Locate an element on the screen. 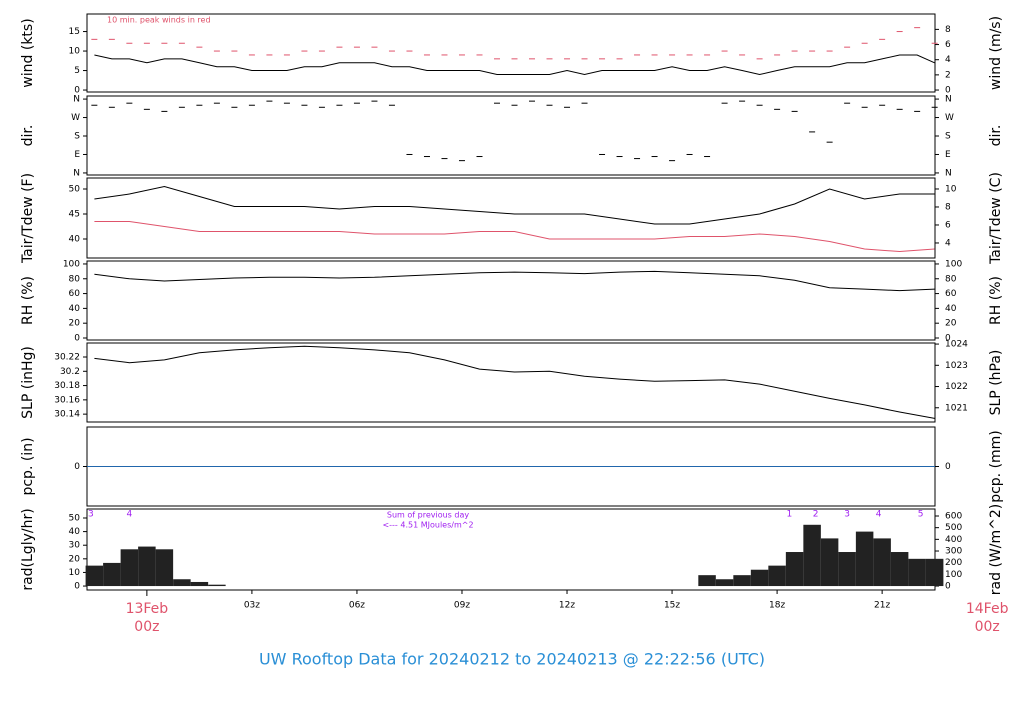  y2-tick-label: 60 is located at coordinates (951, 294).